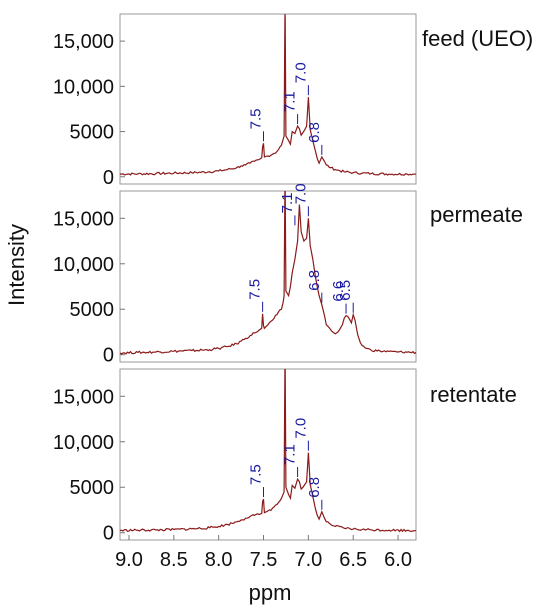  Describe the element at coordinates (476, 214) in the screenshot. I see `panel-label: permeate` at that location.